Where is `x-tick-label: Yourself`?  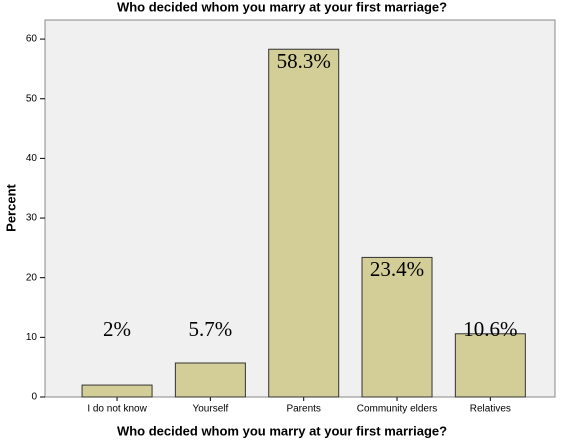
x-tick-label: Yourself is located at coordinates (210, 409).